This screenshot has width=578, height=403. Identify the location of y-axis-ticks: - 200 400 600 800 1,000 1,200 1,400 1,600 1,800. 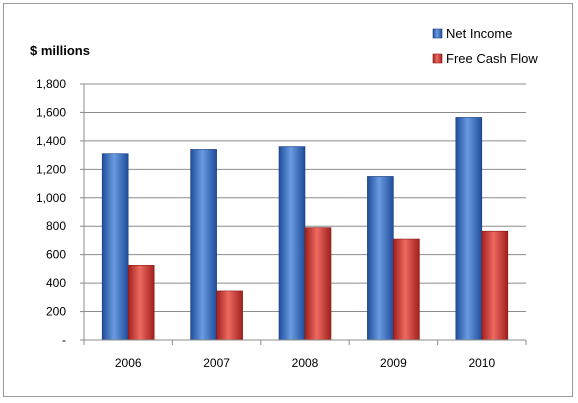
(60, 212).